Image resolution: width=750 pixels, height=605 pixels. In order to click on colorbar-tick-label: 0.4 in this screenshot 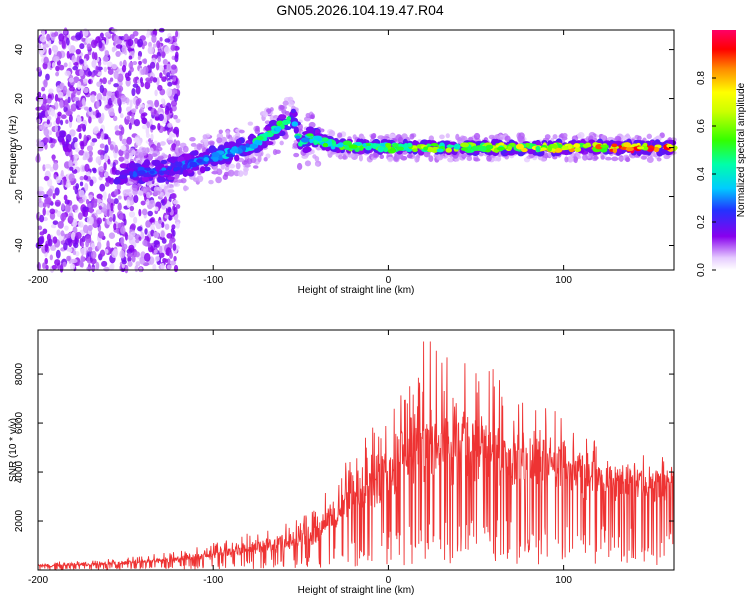, I will do `click(701, 174)`.